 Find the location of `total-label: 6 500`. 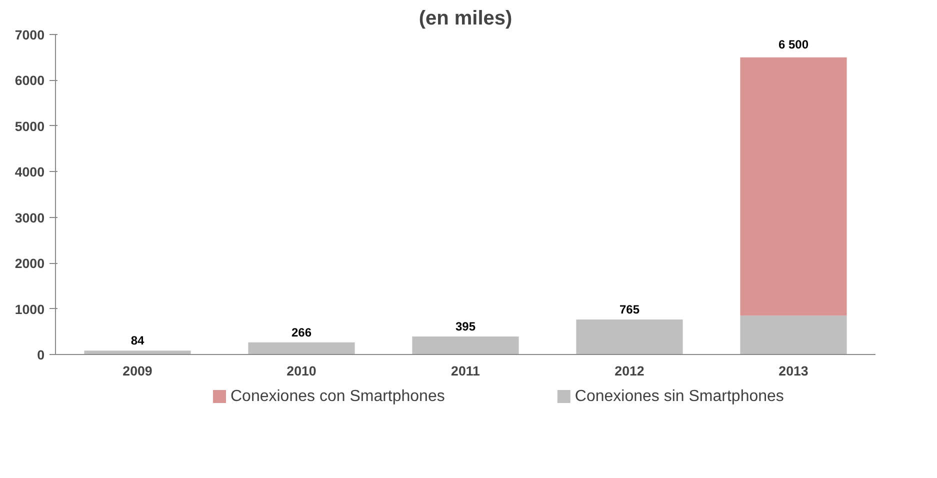

total-label: 6 500 is located at coordinates (793, 44).